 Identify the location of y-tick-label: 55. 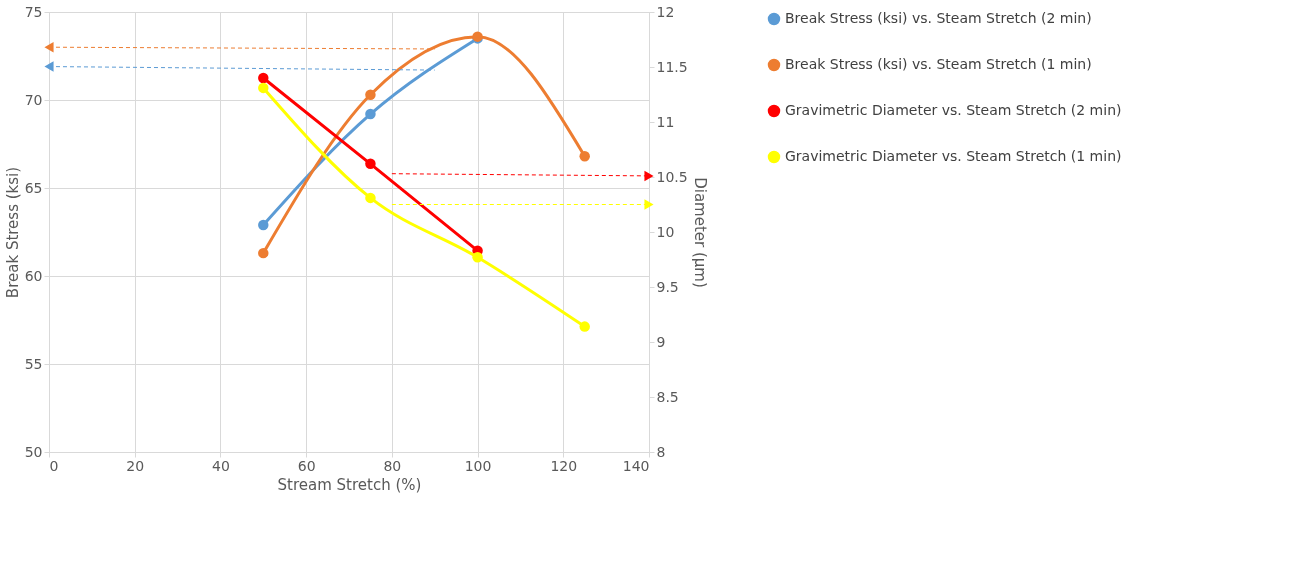
(33, 363).